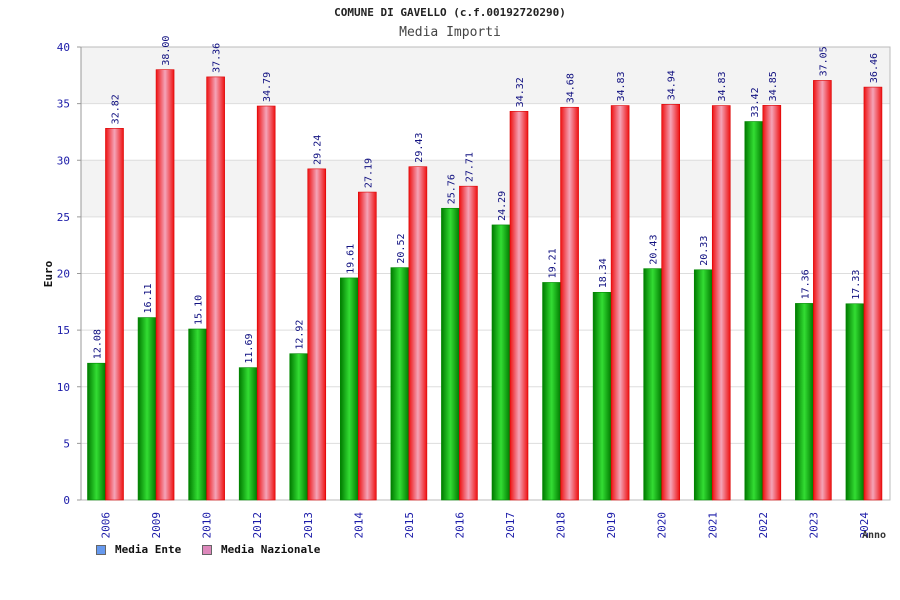 The image size is (900, 600). Describe the element at coordinates (813, 525) in the screenshot. I see `x-tick-label: 2023` at that location.